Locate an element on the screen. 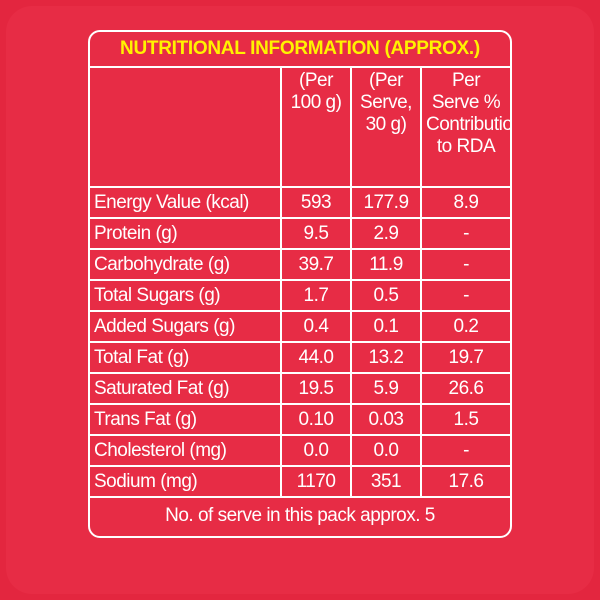 The image size is (600, 600). header-line: Contribution is located at coordinates (469, 124).